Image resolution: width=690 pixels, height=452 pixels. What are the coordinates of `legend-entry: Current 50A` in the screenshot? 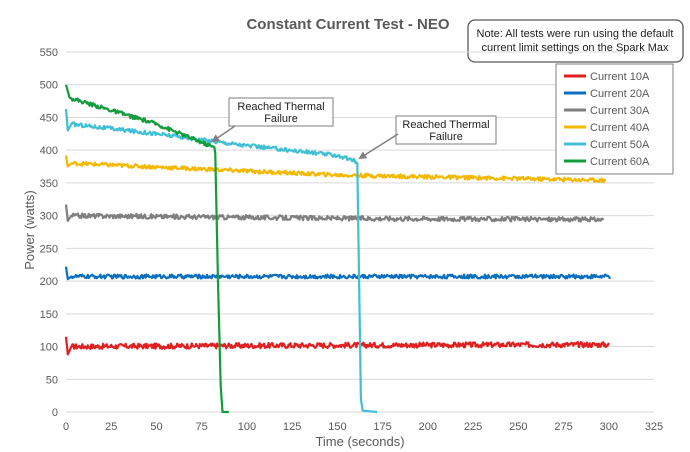 It's located at (620, 145).